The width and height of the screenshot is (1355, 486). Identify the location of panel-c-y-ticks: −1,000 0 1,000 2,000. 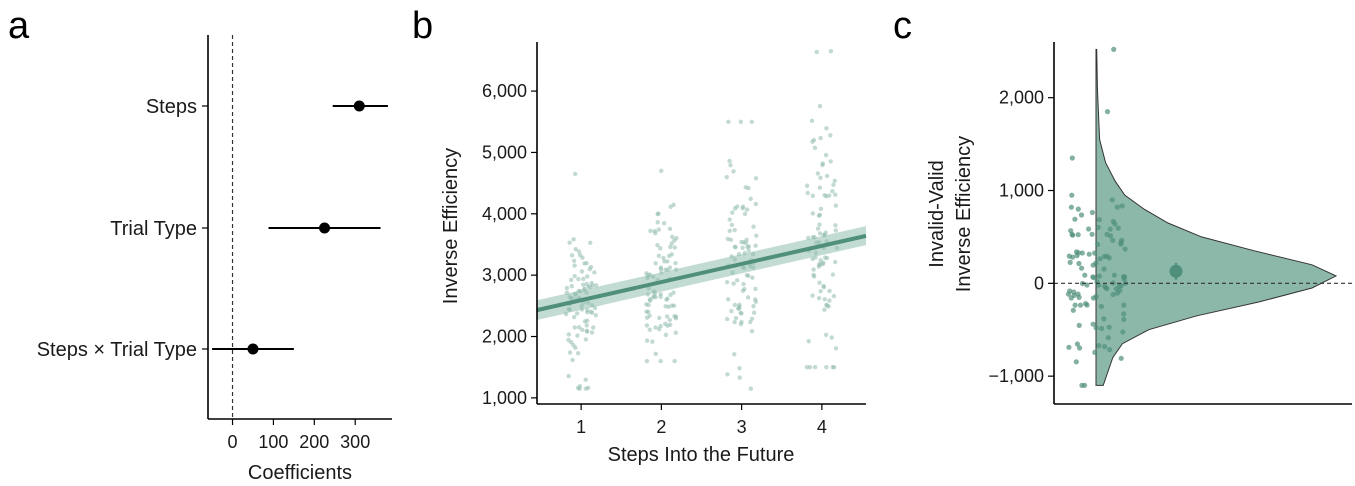
(1021, 237).